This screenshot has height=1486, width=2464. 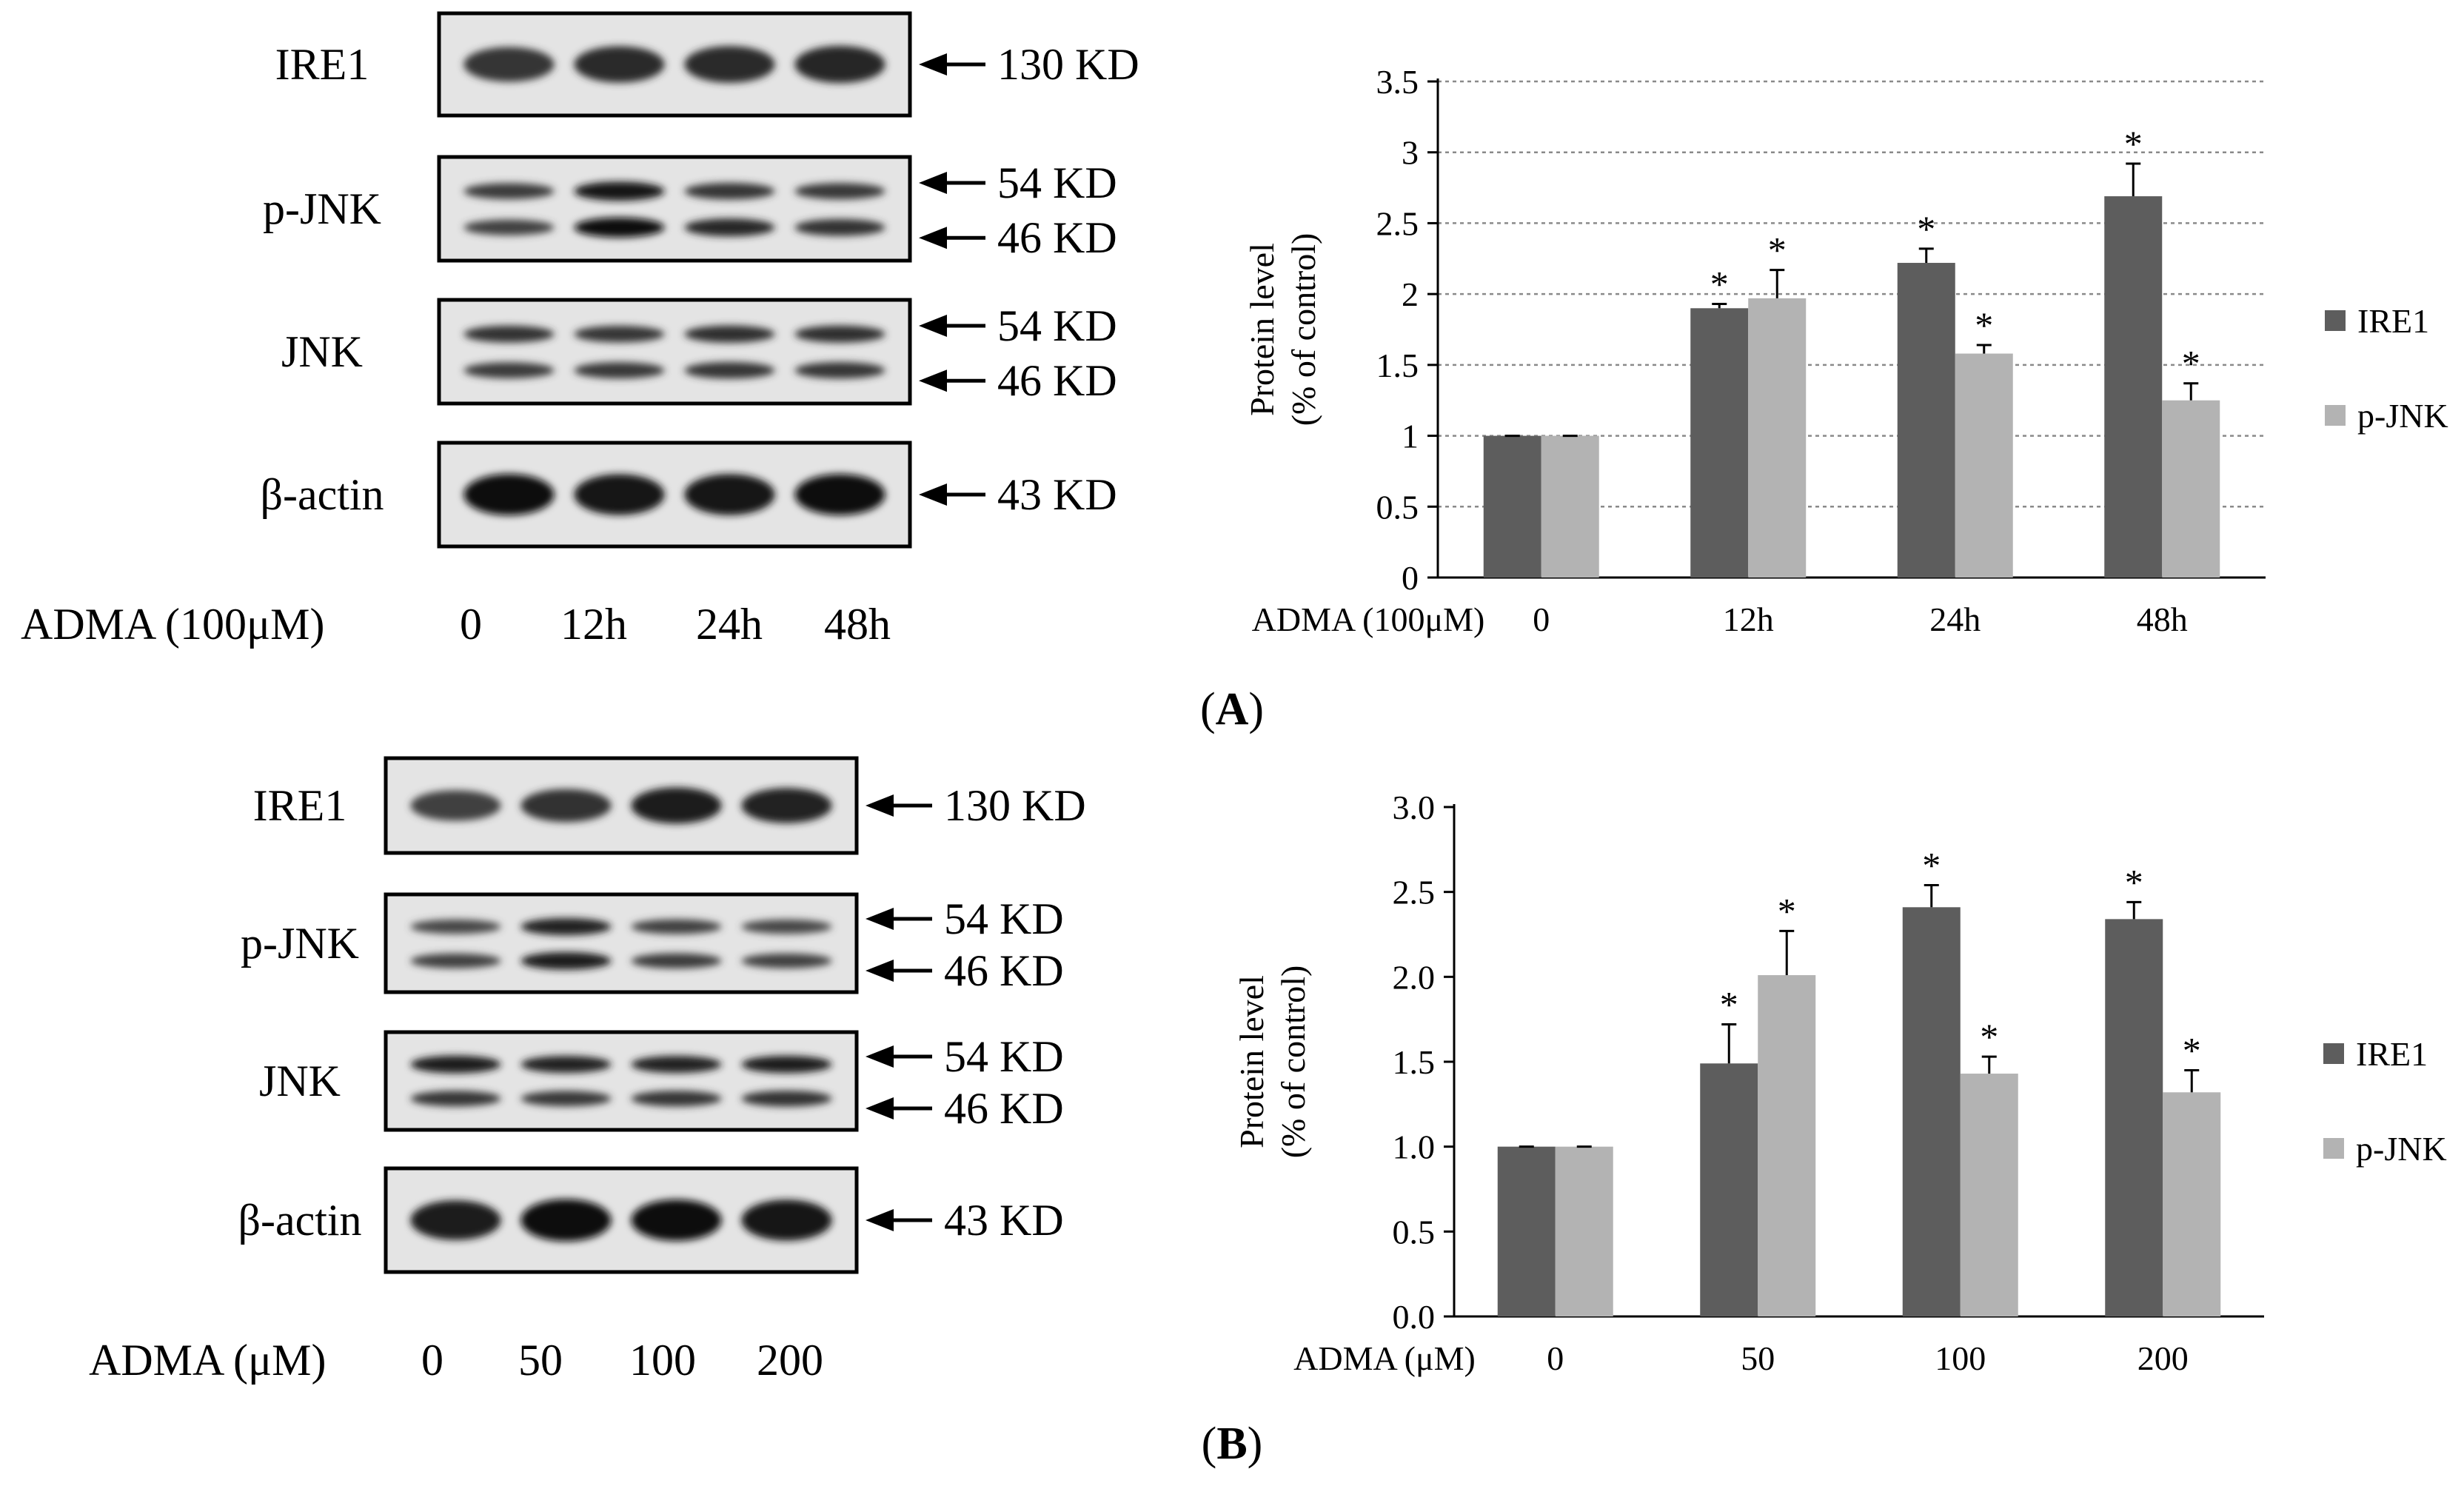 I want to click on x-tick-label: 24h, so click(x=1955, y=619).